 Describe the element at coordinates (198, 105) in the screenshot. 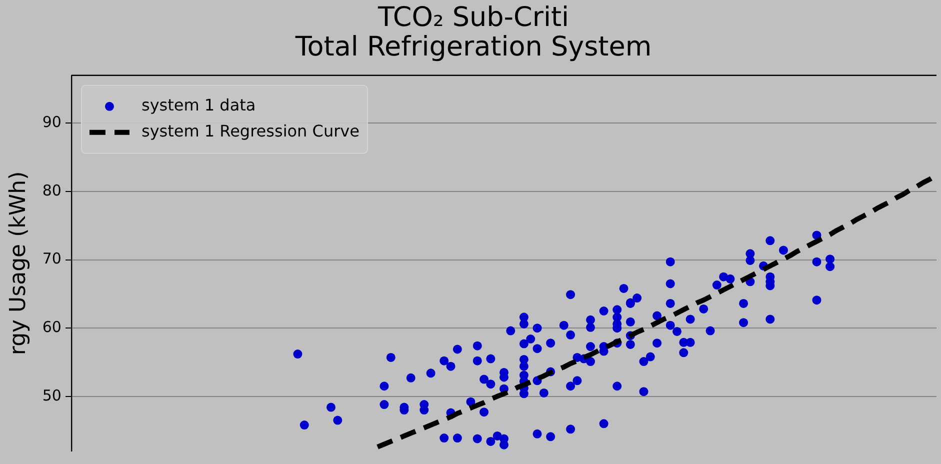

I see `legend-label: system 1 data` at that location.